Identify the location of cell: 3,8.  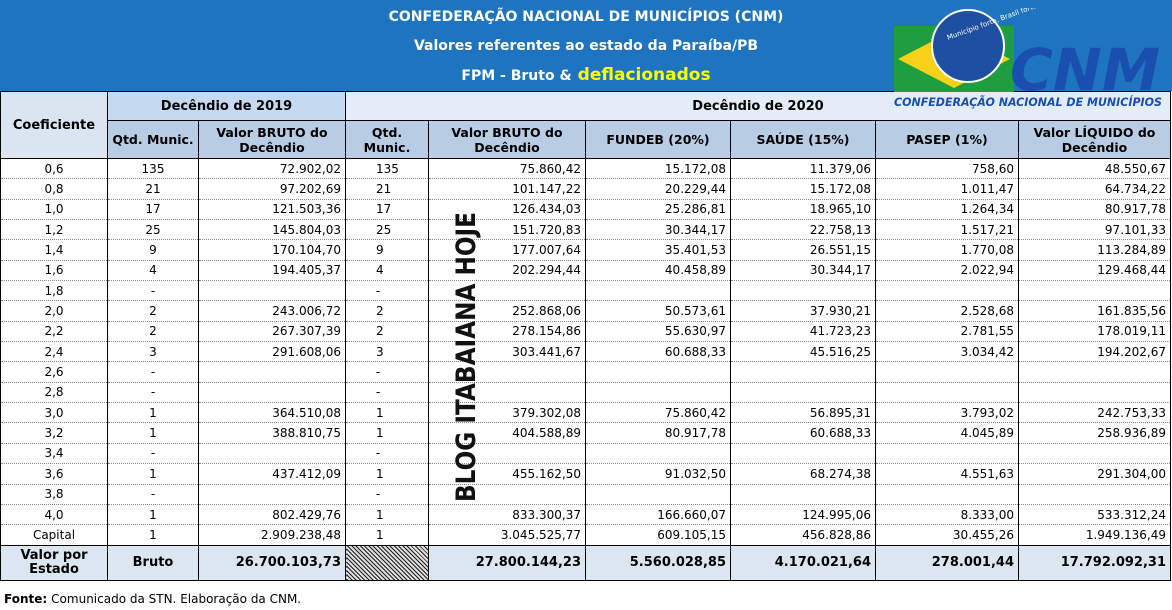
(54, 494).